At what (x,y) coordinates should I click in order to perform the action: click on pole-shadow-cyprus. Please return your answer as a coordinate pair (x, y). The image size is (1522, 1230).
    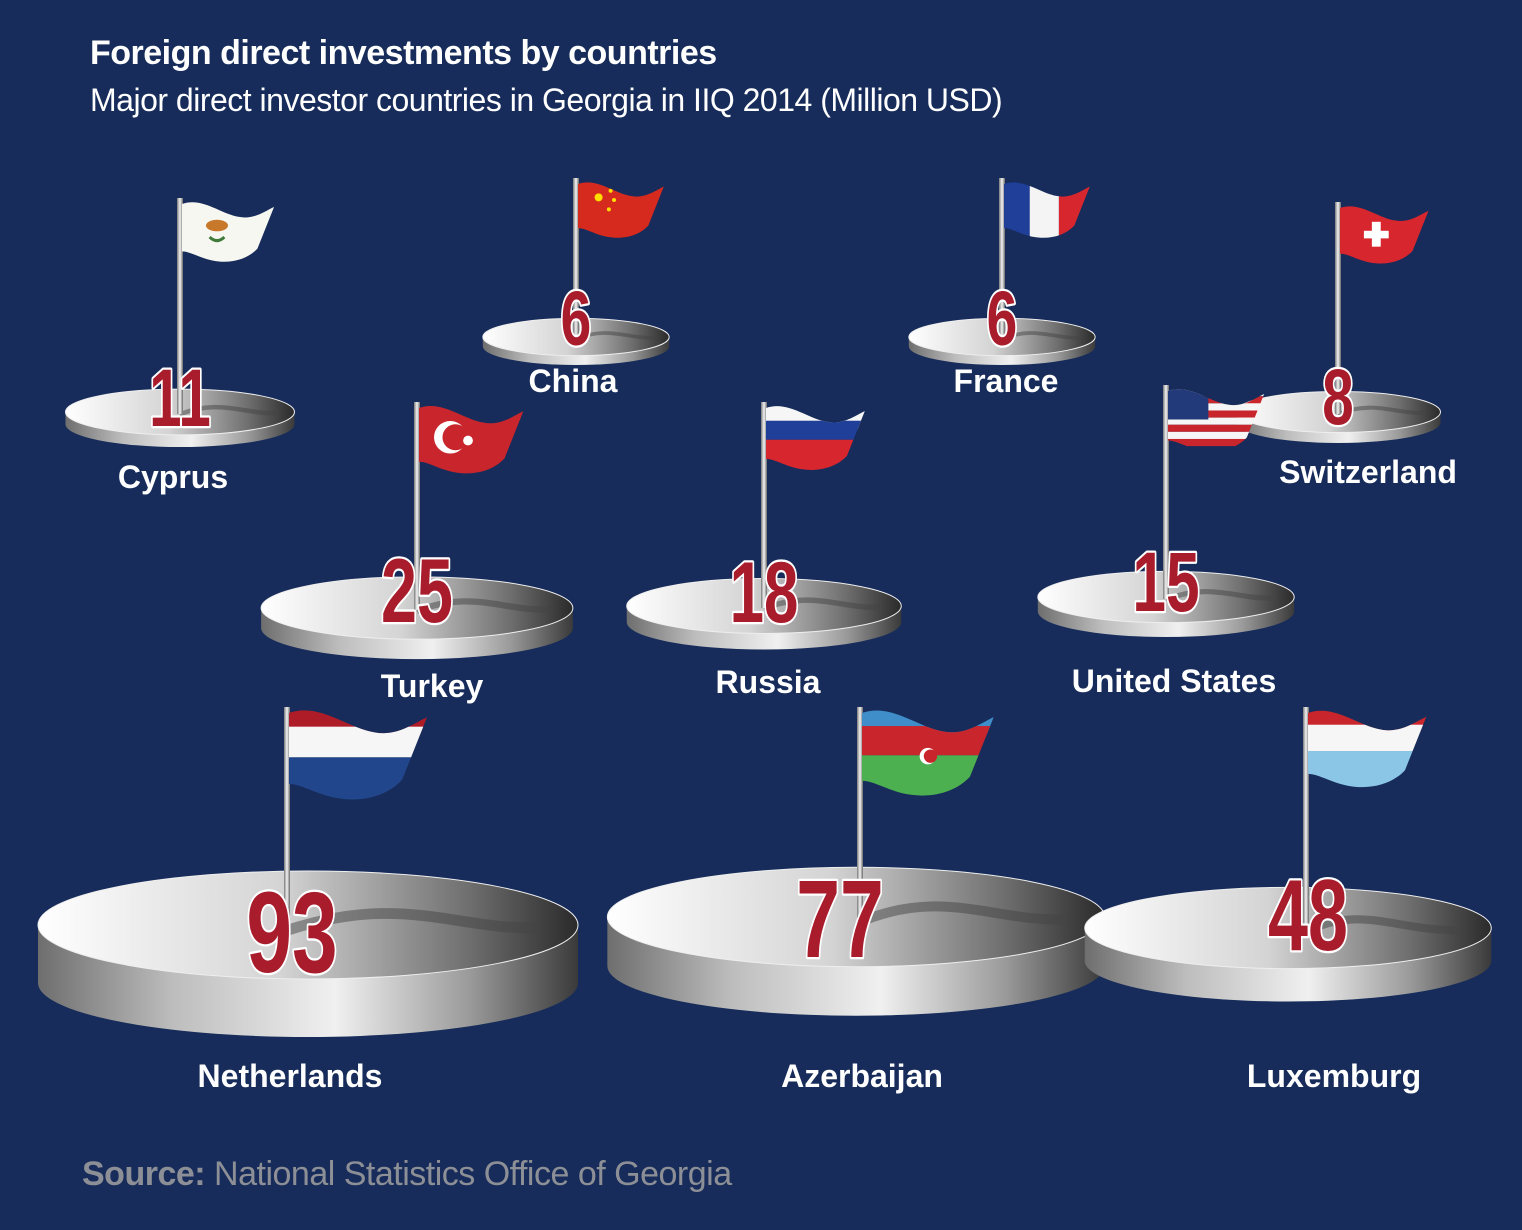
    Looking at the image, I should click on (228, 410).